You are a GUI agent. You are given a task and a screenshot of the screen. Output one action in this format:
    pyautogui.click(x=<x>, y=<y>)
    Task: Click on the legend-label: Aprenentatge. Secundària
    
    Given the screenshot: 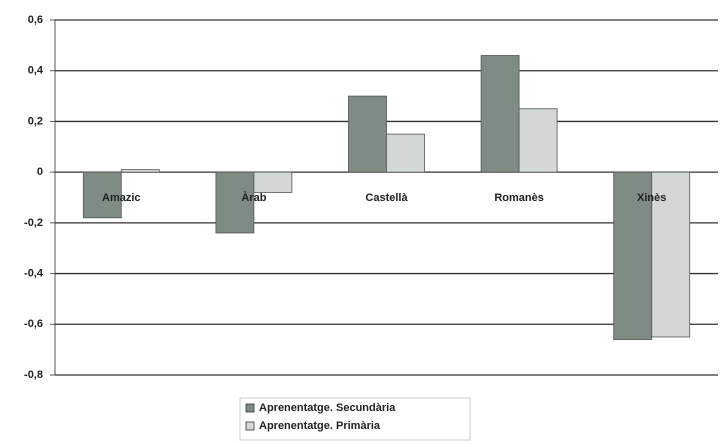 What is the action you would take?
    pyautogui.click(x=327, y=408)
    